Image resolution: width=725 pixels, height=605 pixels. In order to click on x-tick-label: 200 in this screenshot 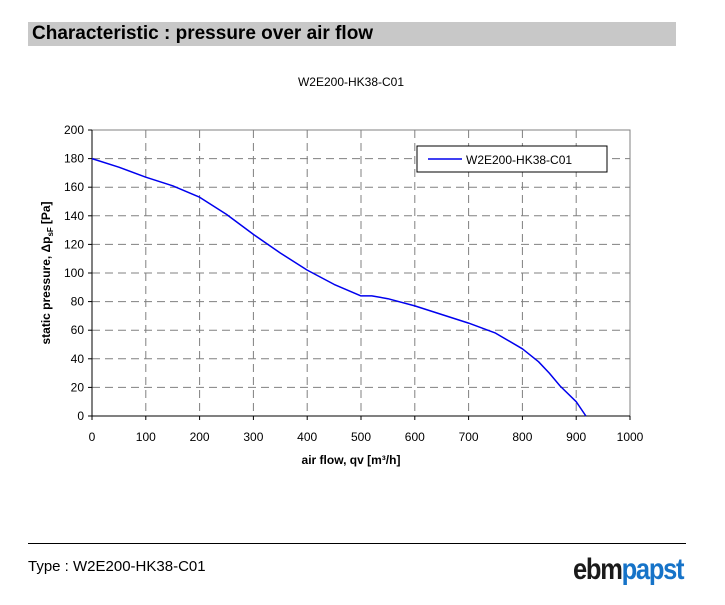, I will do `click(200, 437)`.